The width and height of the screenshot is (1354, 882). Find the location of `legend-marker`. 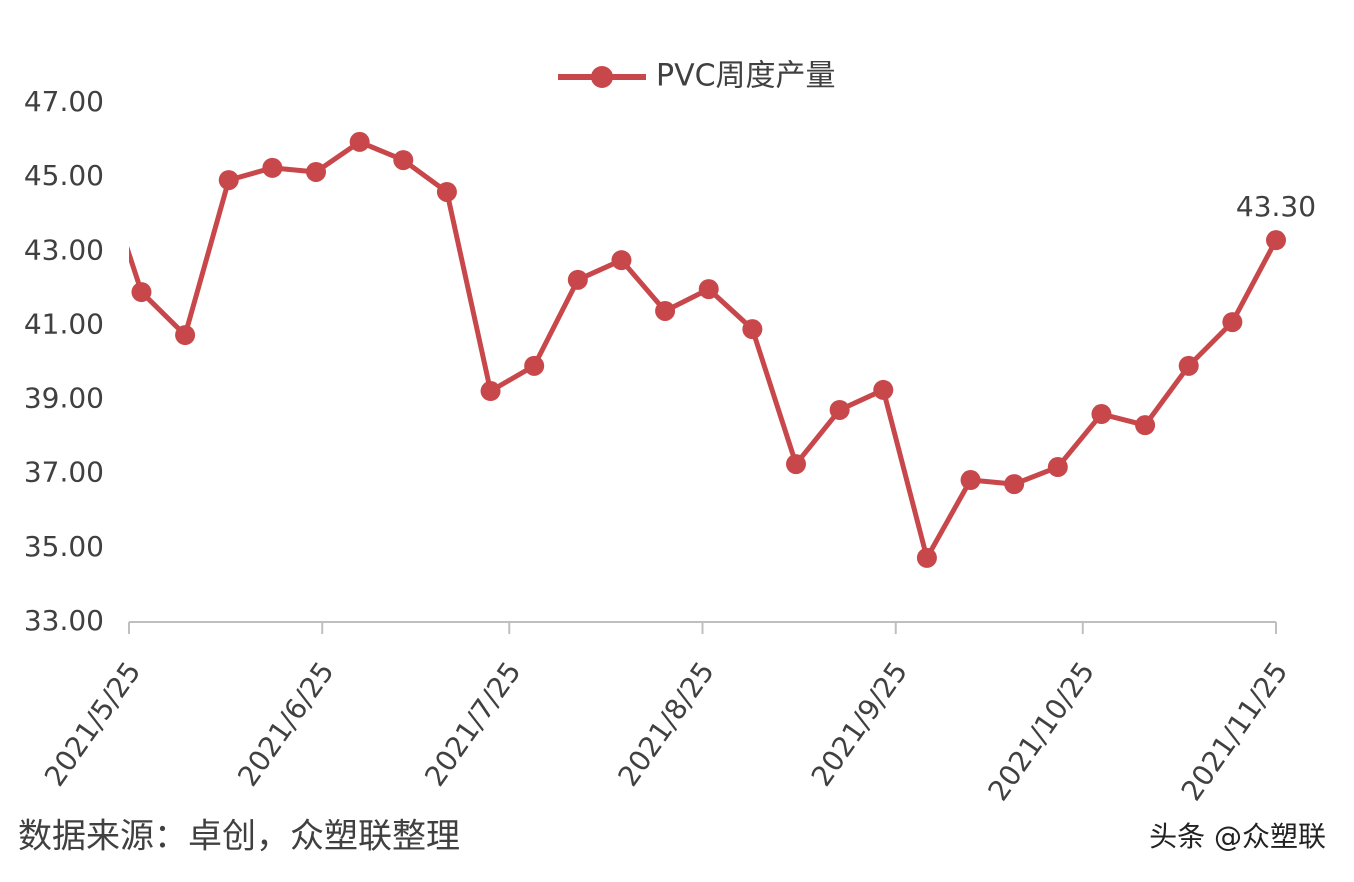

legend-marker is located at coordinates (602, 77).